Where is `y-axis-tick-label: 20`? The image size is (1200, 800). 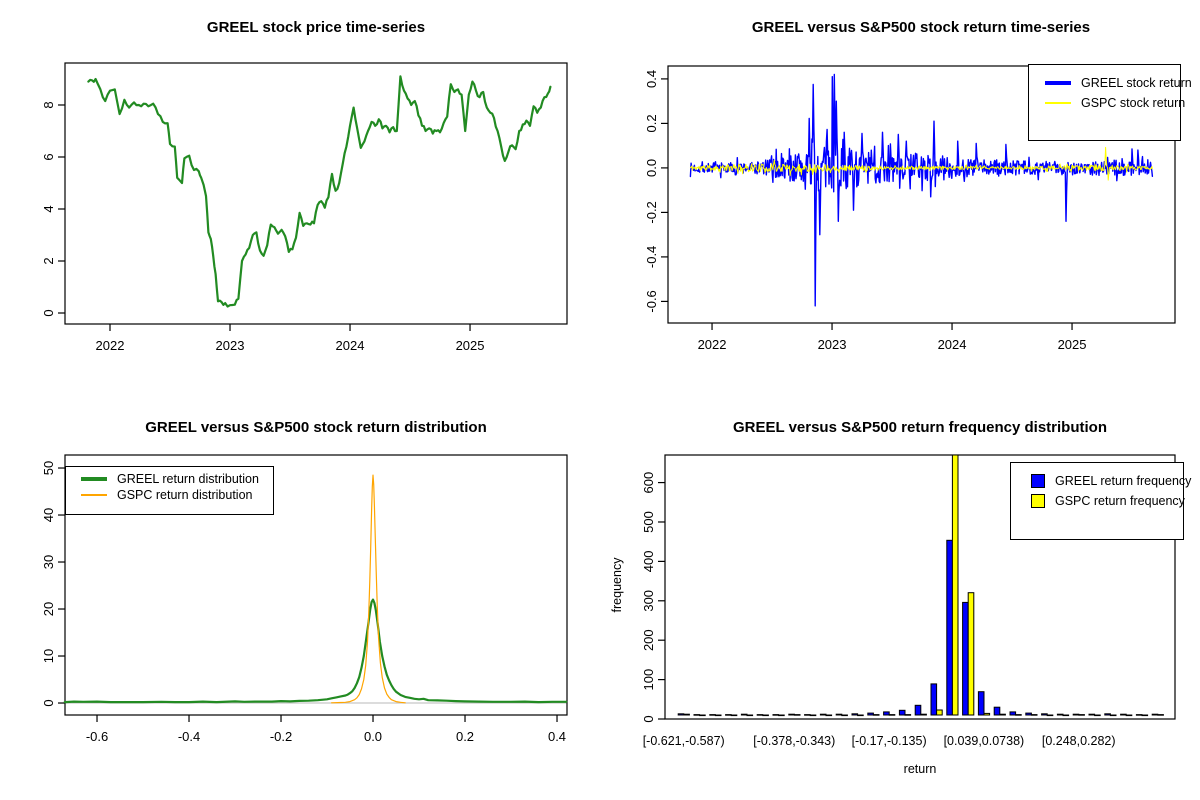 y-axis-tick-label: 20 is located at coordinates (48, 609).